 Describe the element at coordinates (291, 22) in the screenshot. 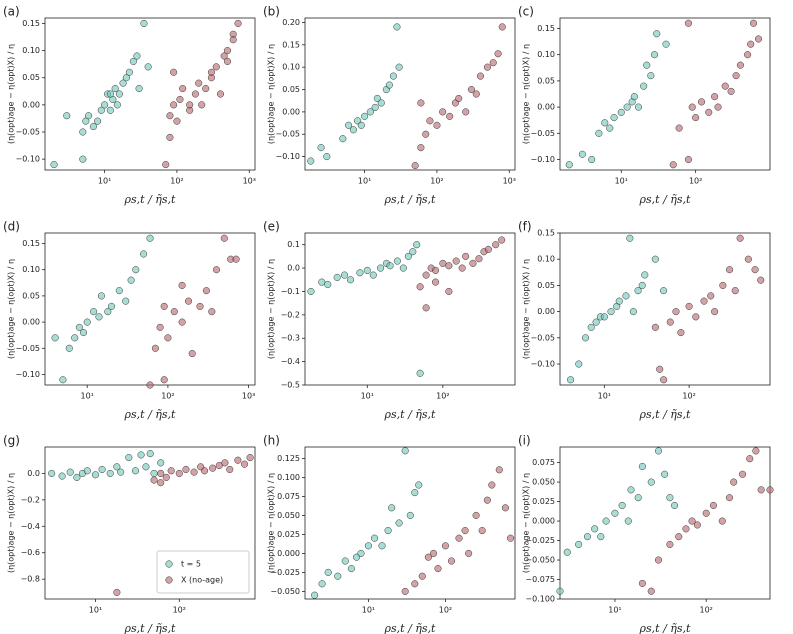

I see `y-tick-label: 0.20` at that location.